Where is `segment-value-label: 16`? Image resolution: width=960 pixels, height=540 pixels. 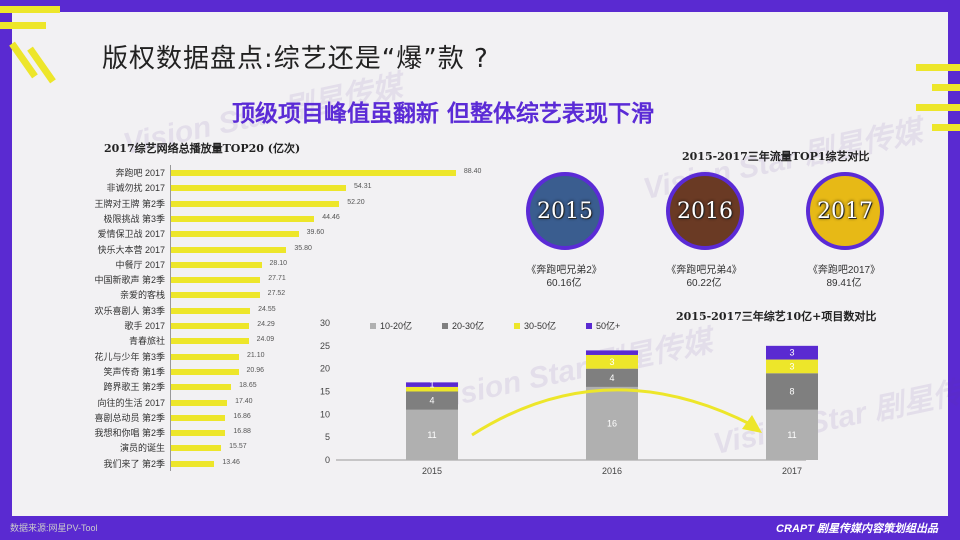 segment-value-label: 16 is located at coordinates (612, 423).